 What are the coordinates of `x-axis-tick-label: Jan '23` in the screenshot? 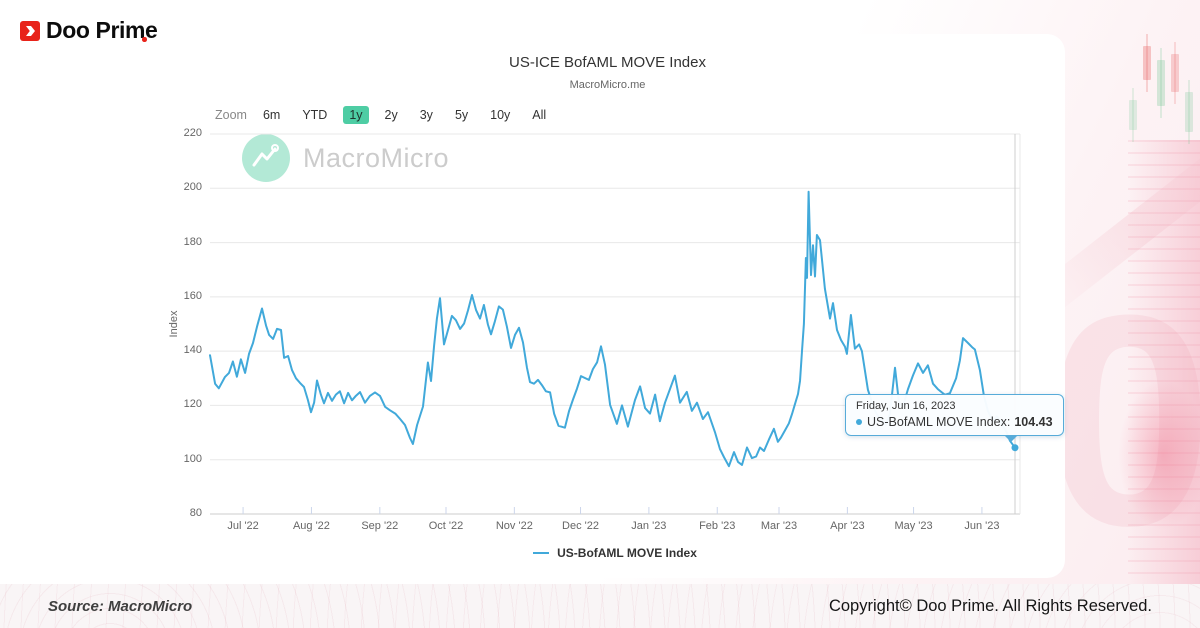 It's located at (649, 526).